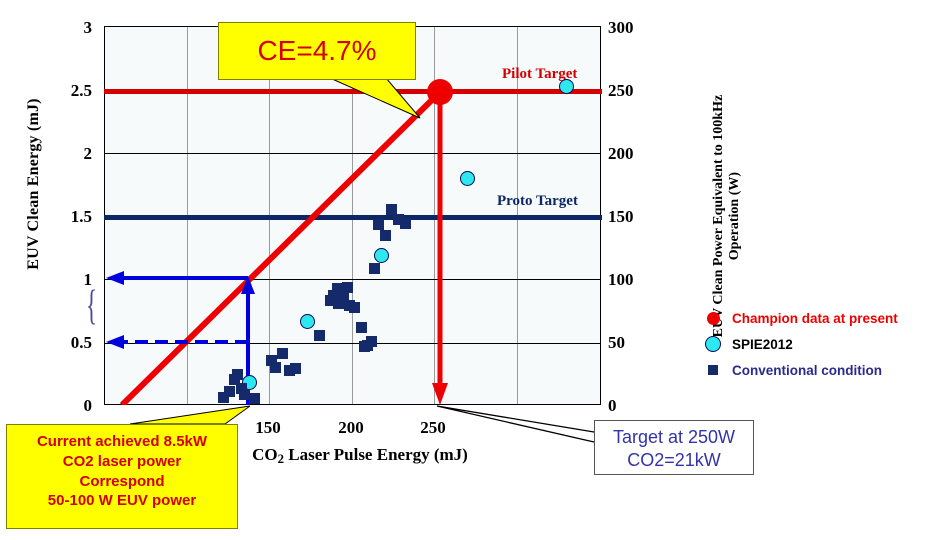 This screenshot has width=950, height=540. I want to click on ce-callout: CE=4.7%, so click(317, 51).